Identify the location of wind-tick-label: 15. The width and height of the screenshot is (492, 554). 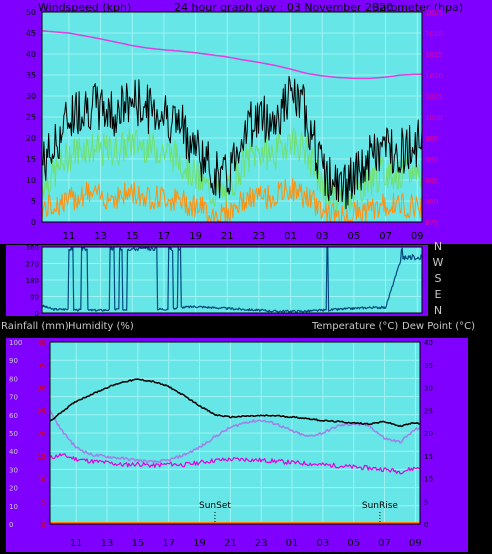
(31, 159).